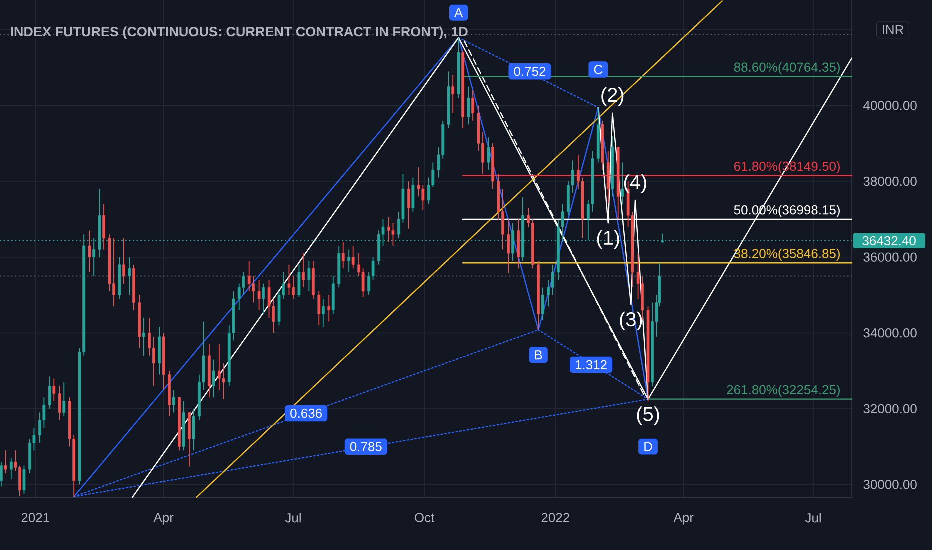 The width and height of the screenshot is (932, 550). I want to click on annotation: (5), so click(648, 416).